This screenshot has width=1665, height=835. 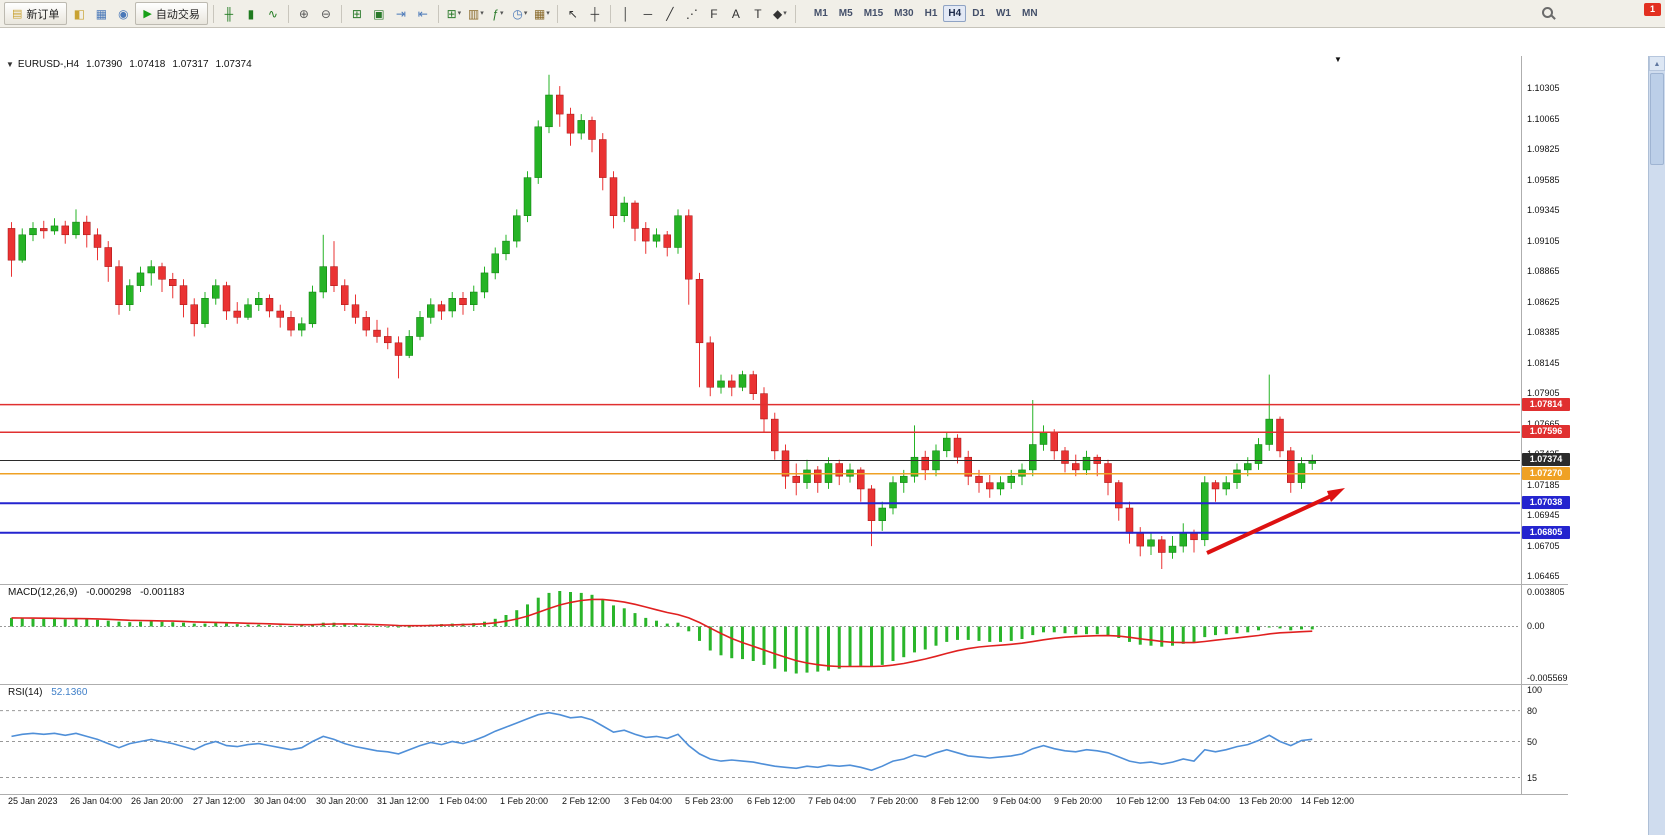 I want to click on date-axis-label: 31 Jan 12:00, so click(x=403, y=801).